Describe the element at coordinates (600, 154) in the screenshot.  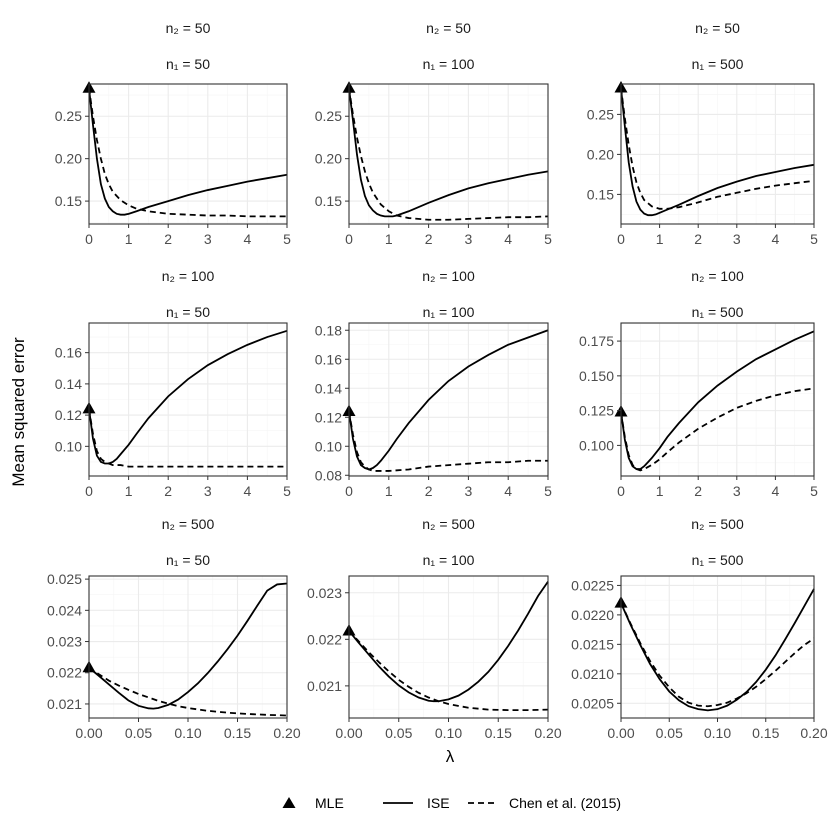
I see `panel-3-y-tick-label: 0.20` at that location.